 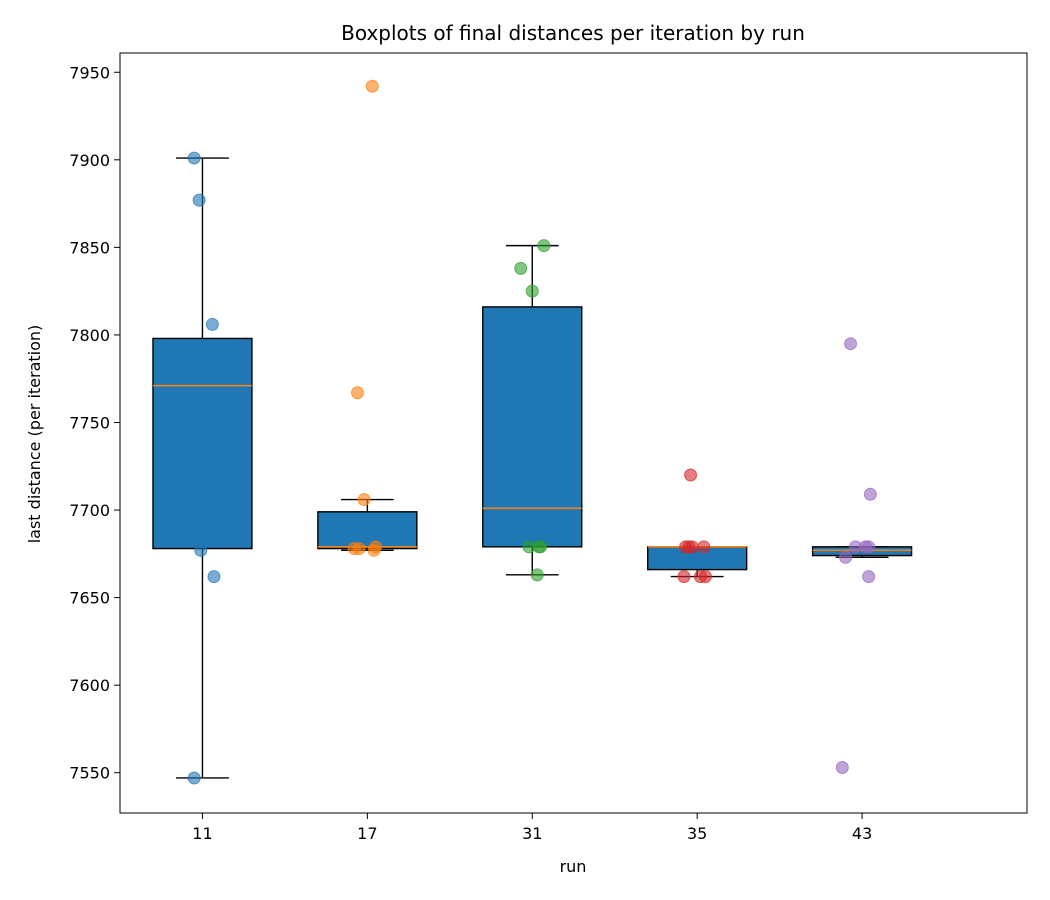 What do you see at coordinates (89, 160) in the screenshot?
I see `y-tick-label: 7900` at bounding box center [89, 160].